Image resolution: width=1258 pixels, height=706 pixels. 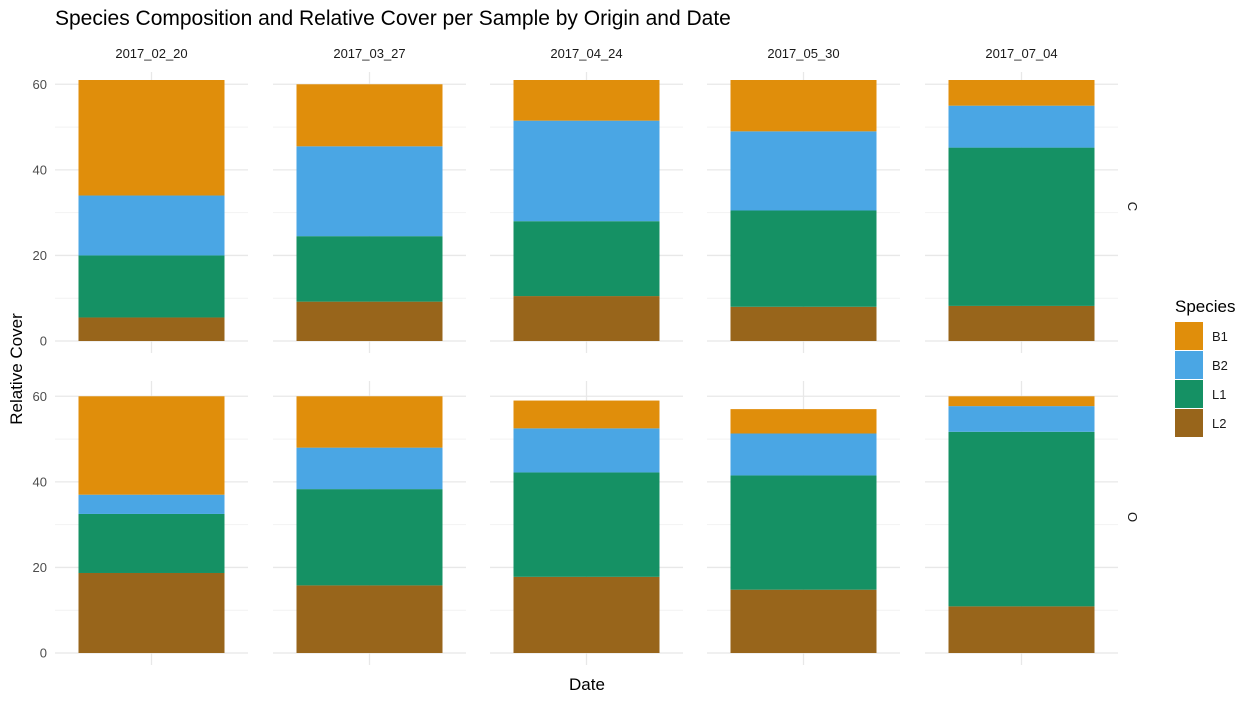 I want to click on y-tick-label-O-20: 20, so click(x=40, y=567).